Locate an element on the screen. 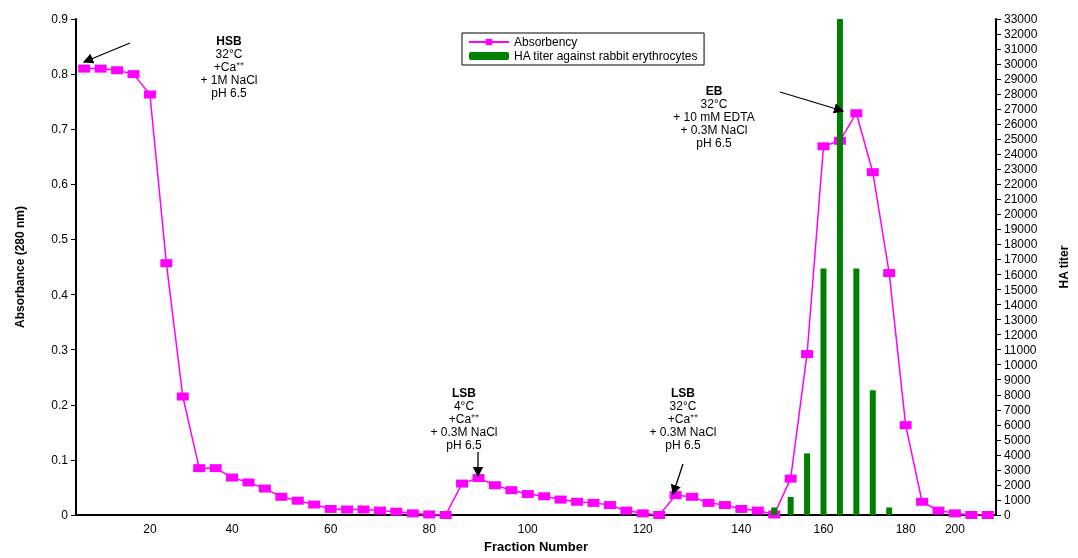 The image size is (1078, 558). x-tick-label: 180 is located at coordinates (905, 529).